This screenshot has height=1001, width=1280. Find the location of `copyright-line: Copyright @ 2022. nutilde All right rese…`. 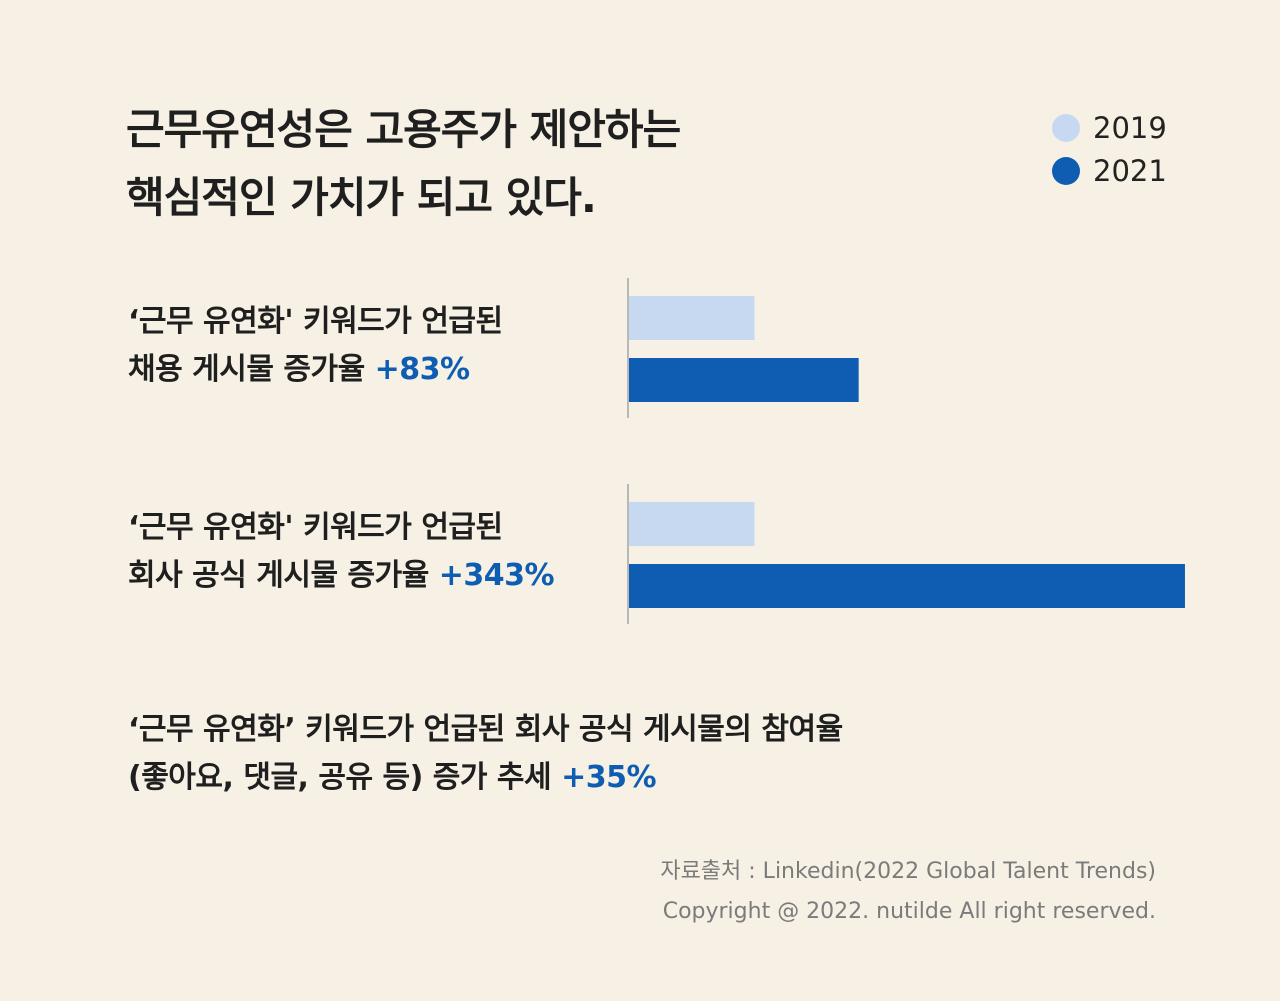

copyright-line: Copyright @ 2022. nutilde All right rese… is located at coordinates (909, 911).